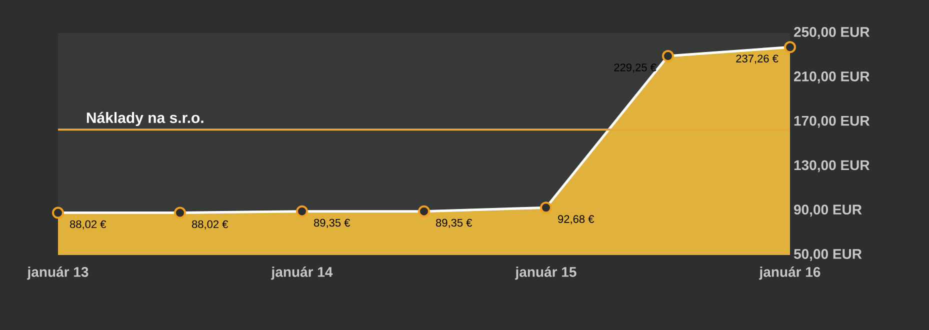 The image size is (929, 330). What do you see at coordinates (57, 273) in the screenshot?
I see `x-tick-label: január 13` at bounding box center [57, 273].